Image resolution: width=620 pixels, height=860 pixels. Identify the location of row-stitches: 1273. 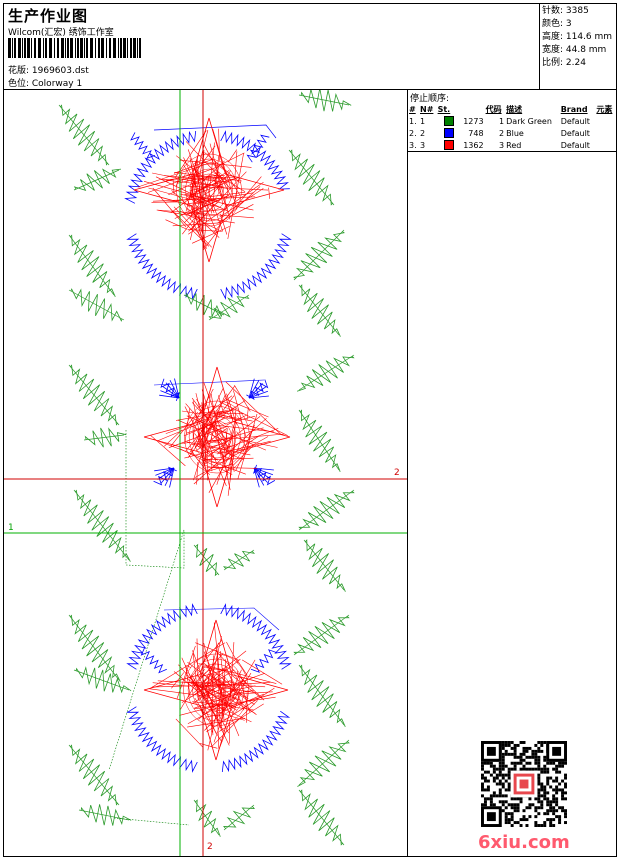
(461, 121).